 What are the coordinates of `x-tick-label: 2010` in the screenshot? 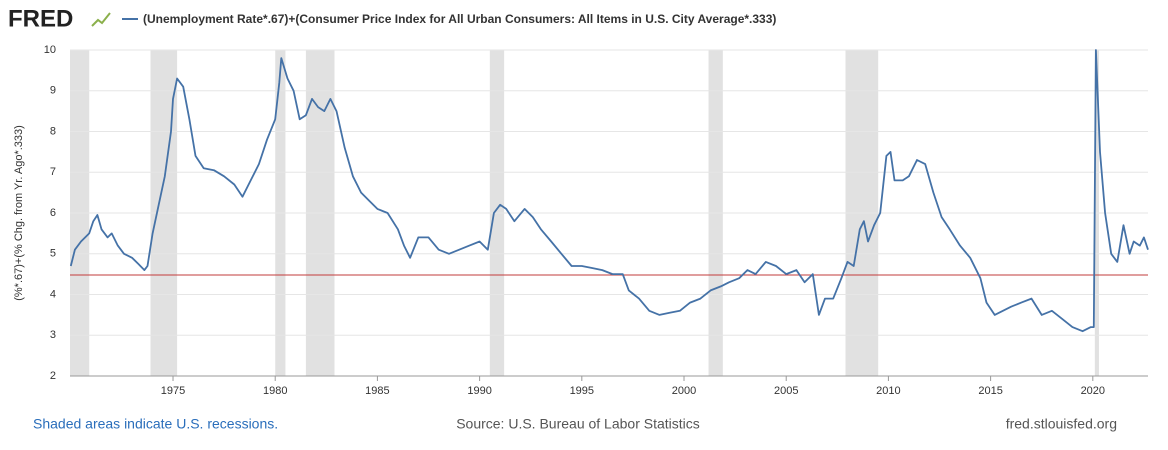 It's located at (888, 391).